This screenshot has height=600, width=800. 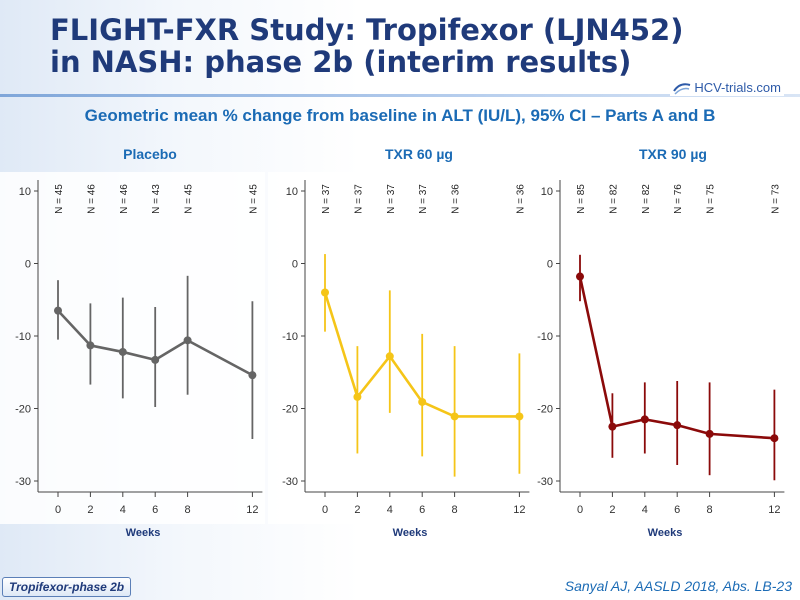 I want to click on hcv-trials-logo: HCV-trials.com, so click(x=727, y=87).